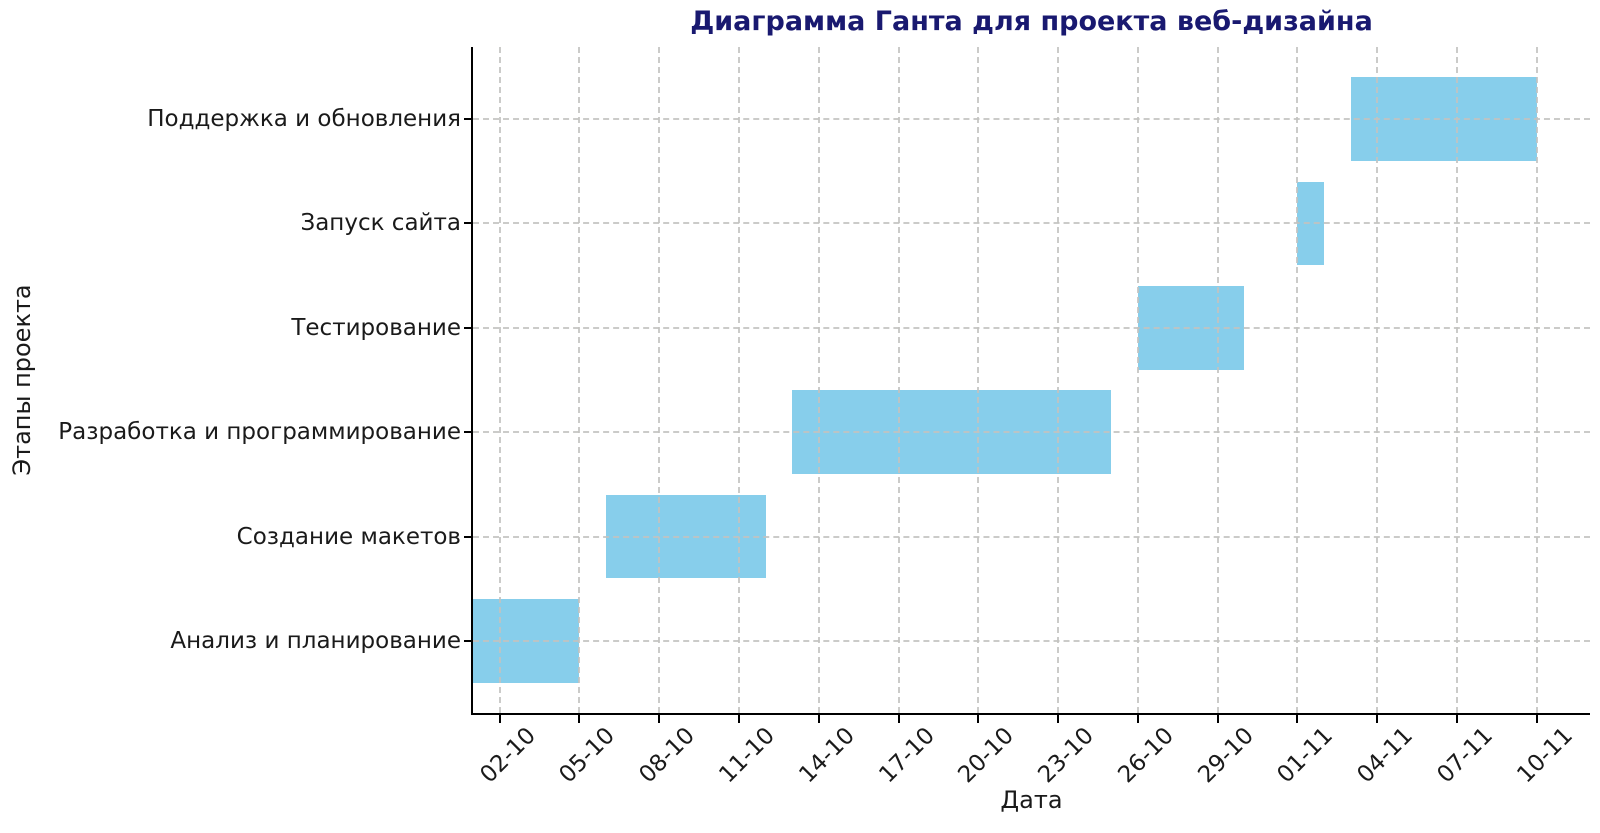 This screenshot has width=1600, height=833. Describe the element at coordinates (348, 536) in the screenshot. I see `y-tick-label: Создание макетов` at that location.